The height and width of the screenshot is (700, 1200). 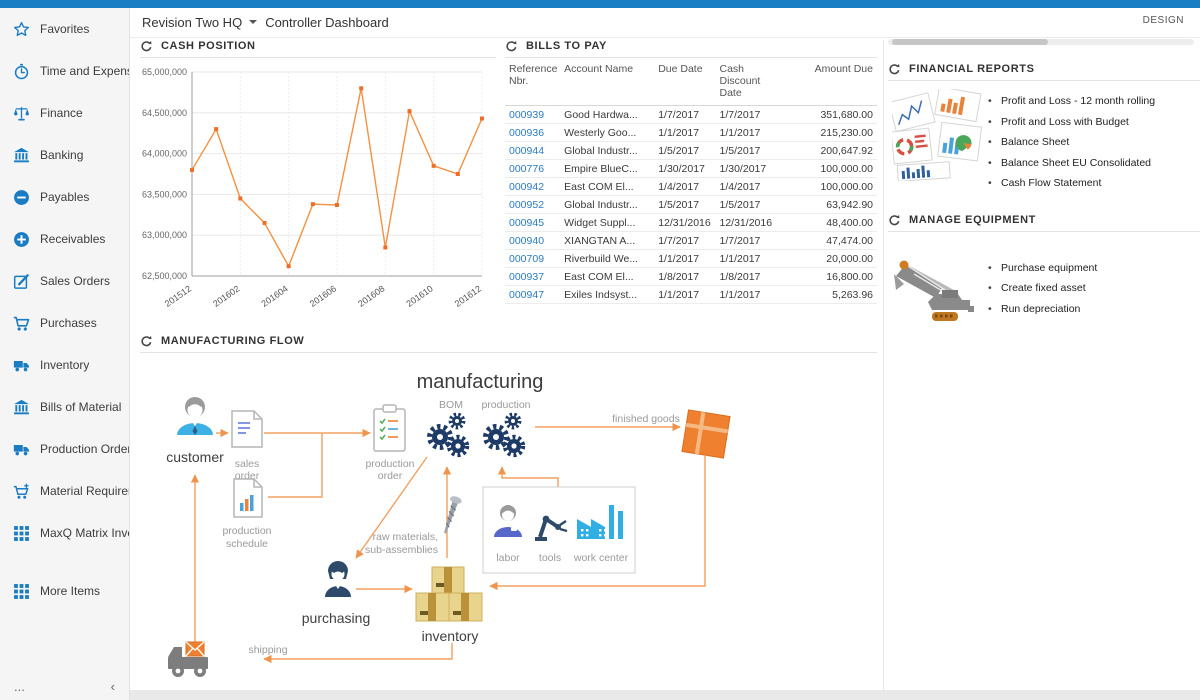 I want to click on table-cell: 215,230.00, so click(x=833, y=132).